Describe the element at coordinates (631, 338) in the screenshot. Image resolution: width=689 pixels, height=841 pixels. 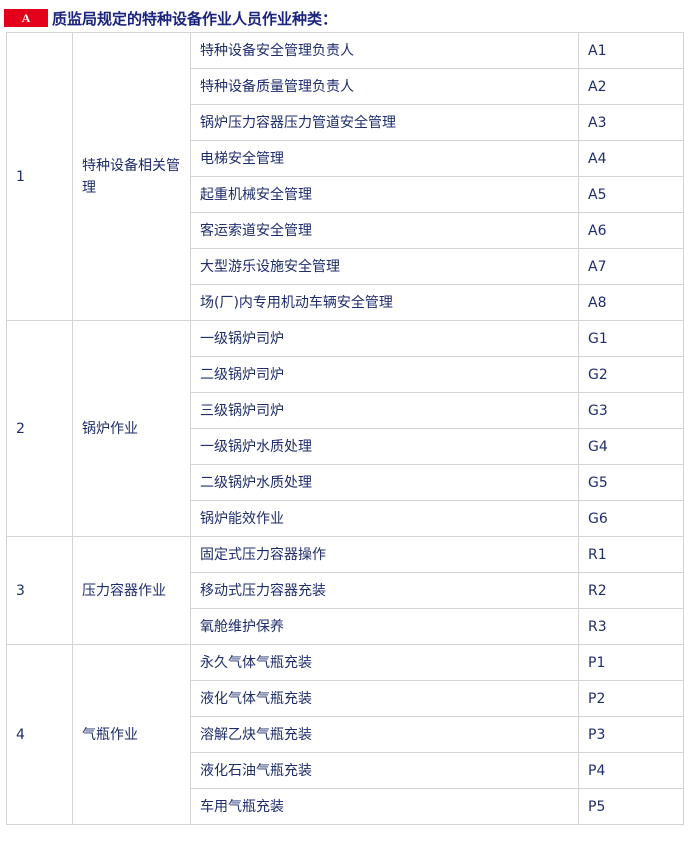
I see `item-code: G1` at that location.